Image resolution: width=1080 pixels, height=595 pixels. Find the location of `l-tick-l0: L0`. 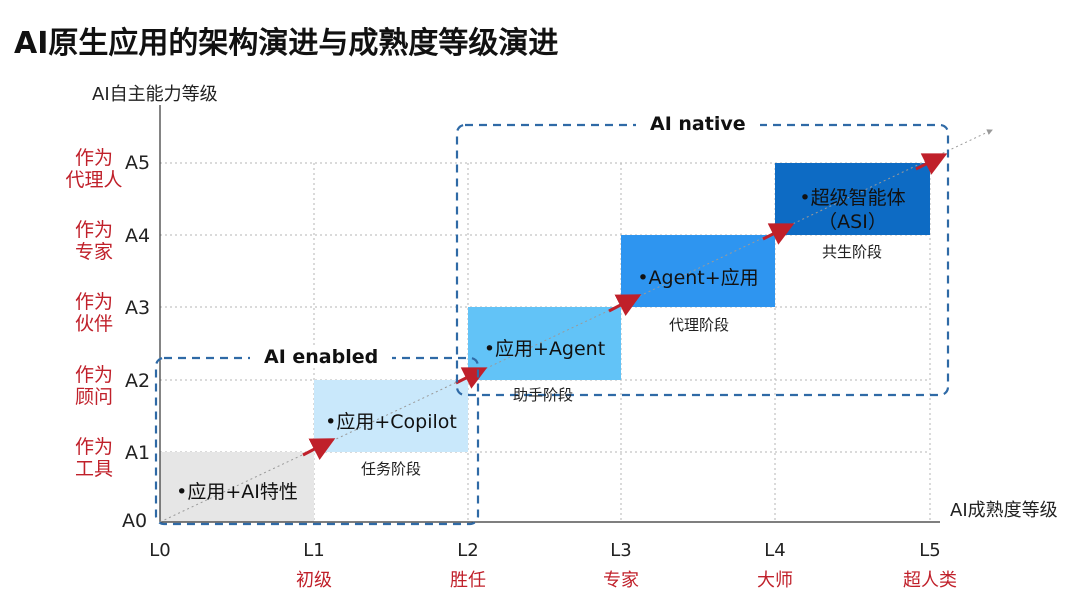

l-tick-l0: L0 is located at coordinates (160, 550).